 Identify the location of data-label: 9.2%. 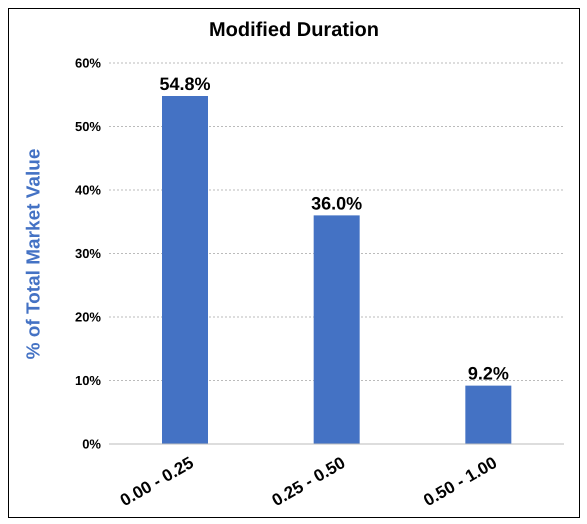
(488, 374).